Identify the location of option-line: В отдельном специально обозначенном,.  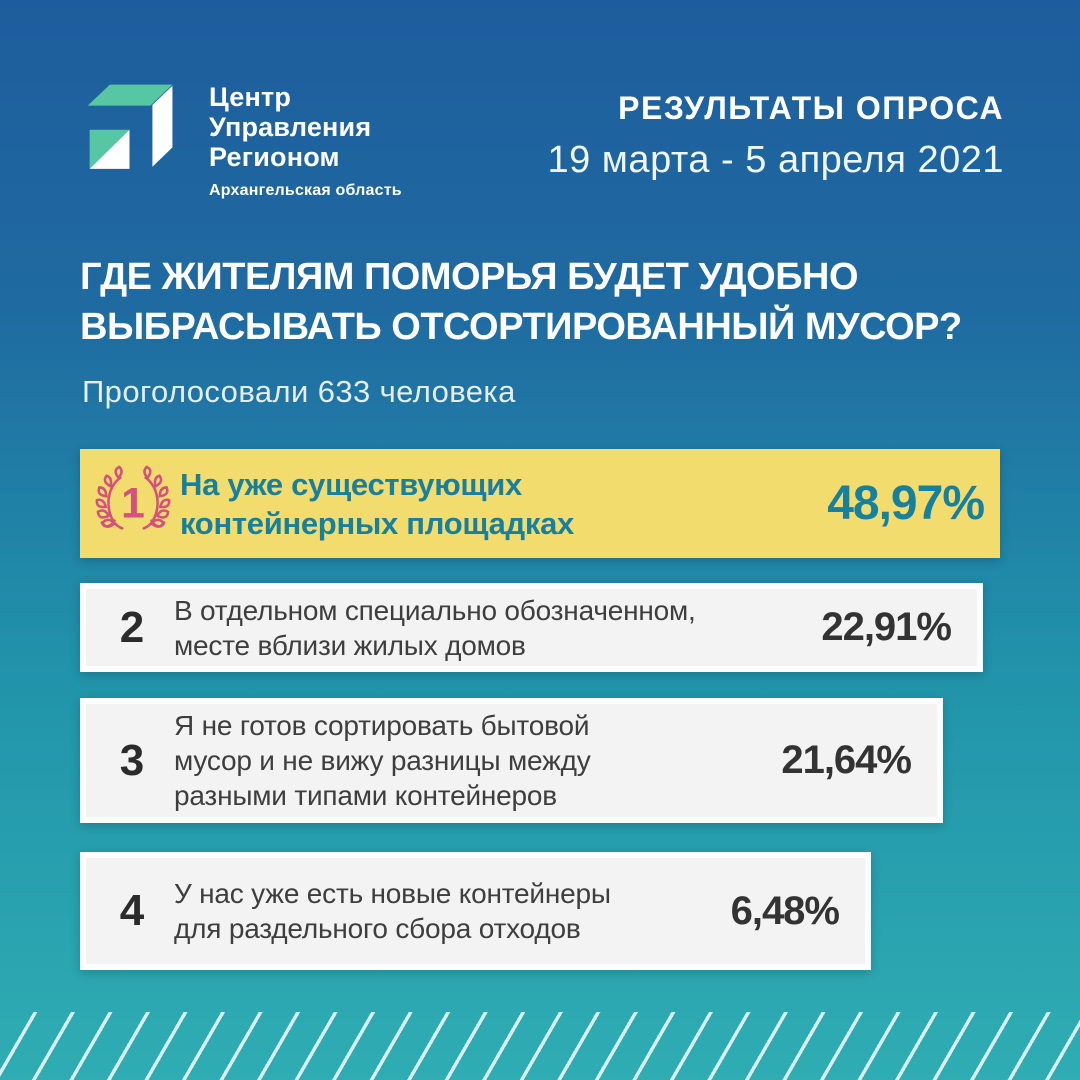
(435, 610).